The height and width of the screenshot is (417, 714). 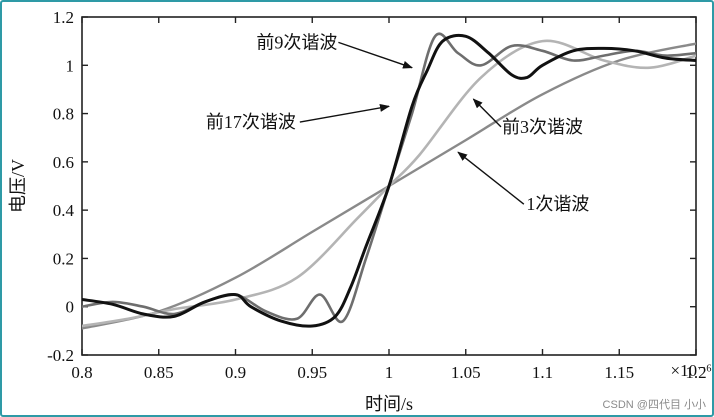 I want to click on x-tick-label: 1.2, so click(x=695, y=372).